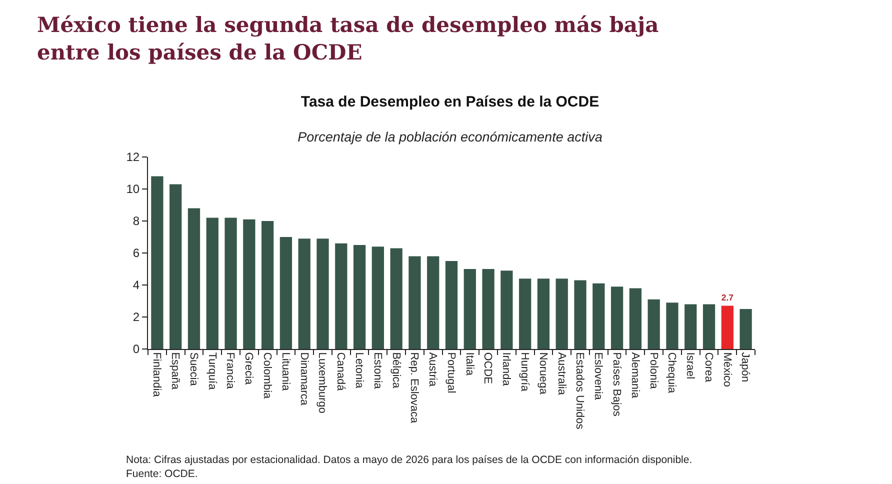 This screenshot has width=892, height=484. I want to click on y-tick-label: 8, so click(136, 221).